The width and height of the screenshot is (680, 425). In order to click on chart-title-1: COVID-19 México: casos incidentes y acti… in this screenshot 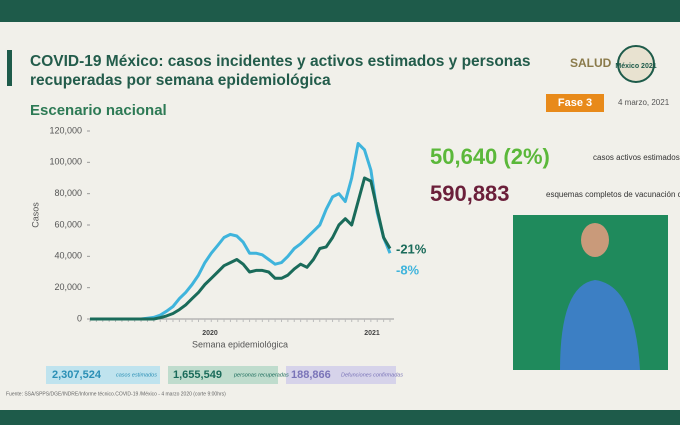, I will do `click(280, 71)`.